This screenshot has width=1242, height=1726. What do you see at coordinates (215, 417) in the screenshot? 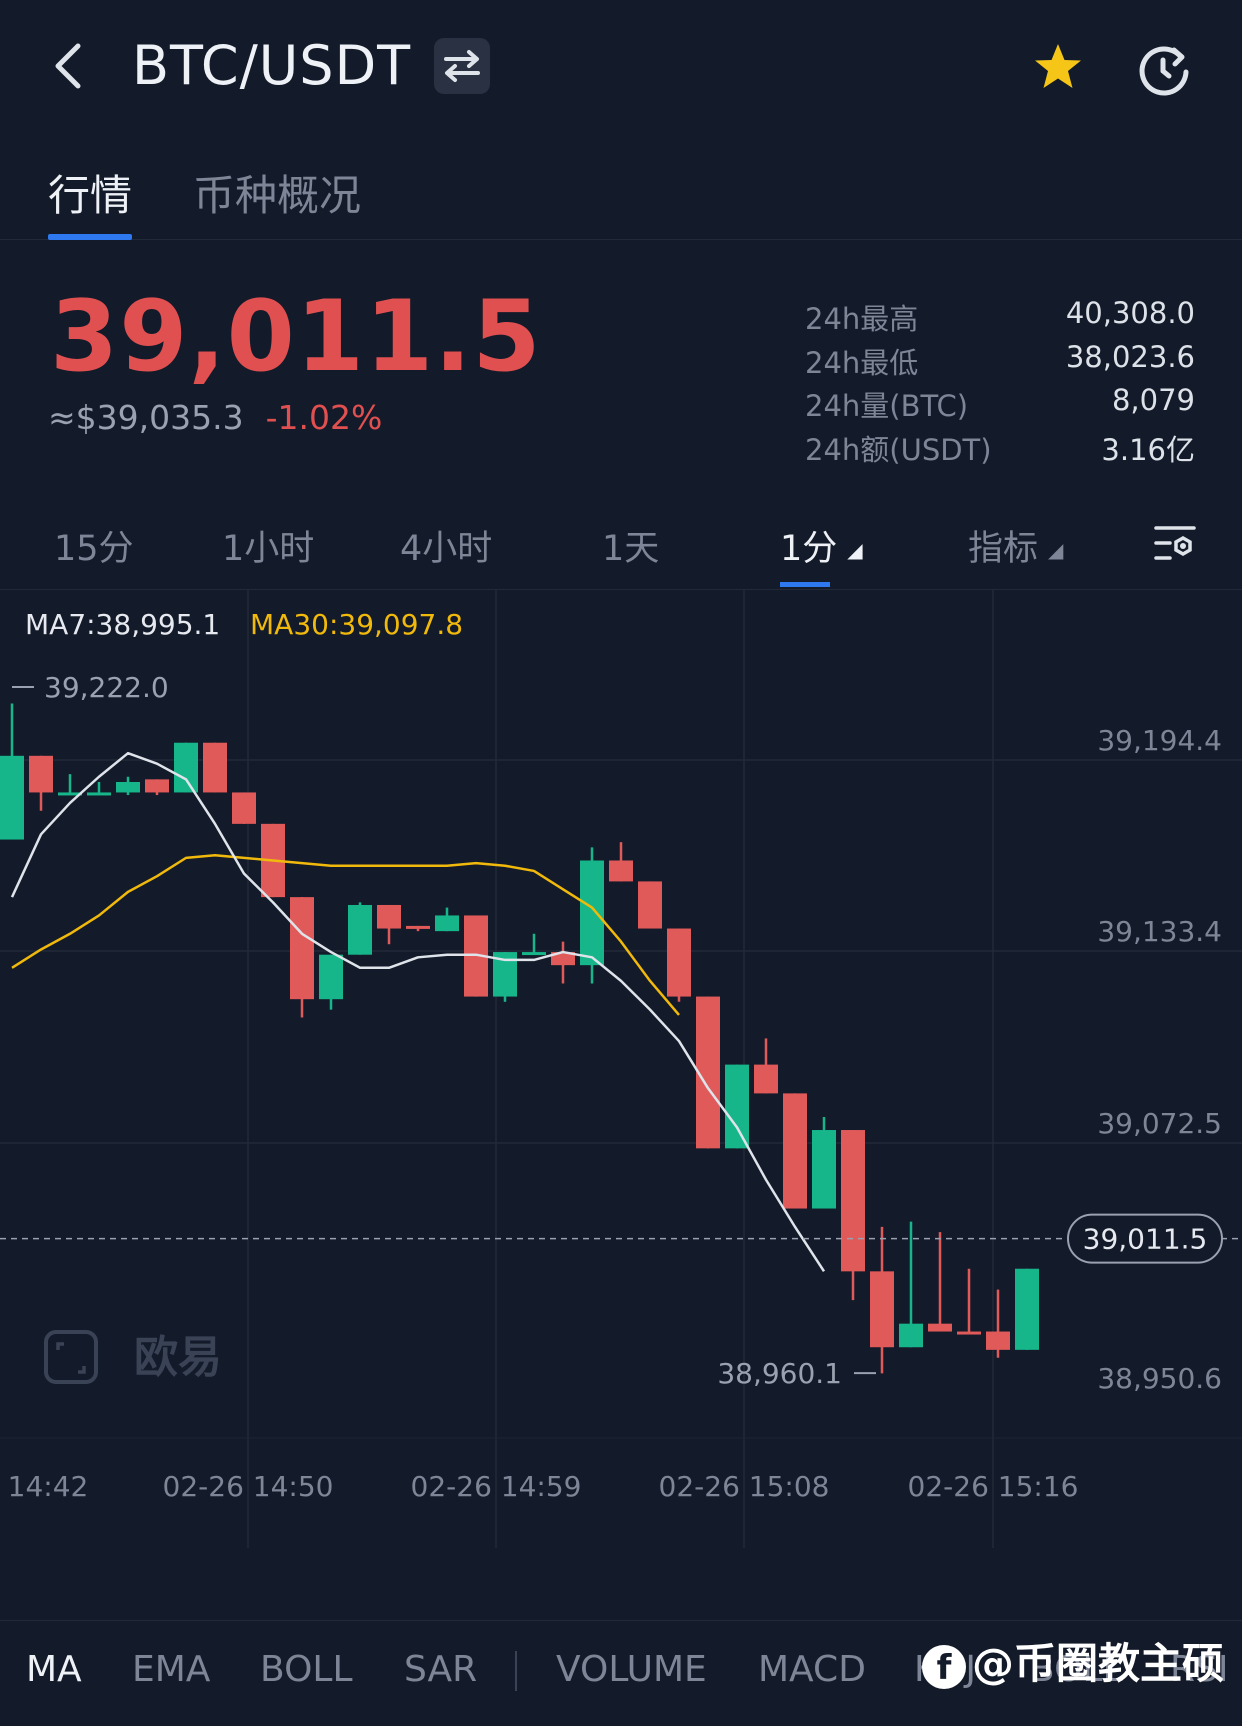
I see `price-subline: ≈$39,035.3 -1.02%` at bounding box center [215, 417].